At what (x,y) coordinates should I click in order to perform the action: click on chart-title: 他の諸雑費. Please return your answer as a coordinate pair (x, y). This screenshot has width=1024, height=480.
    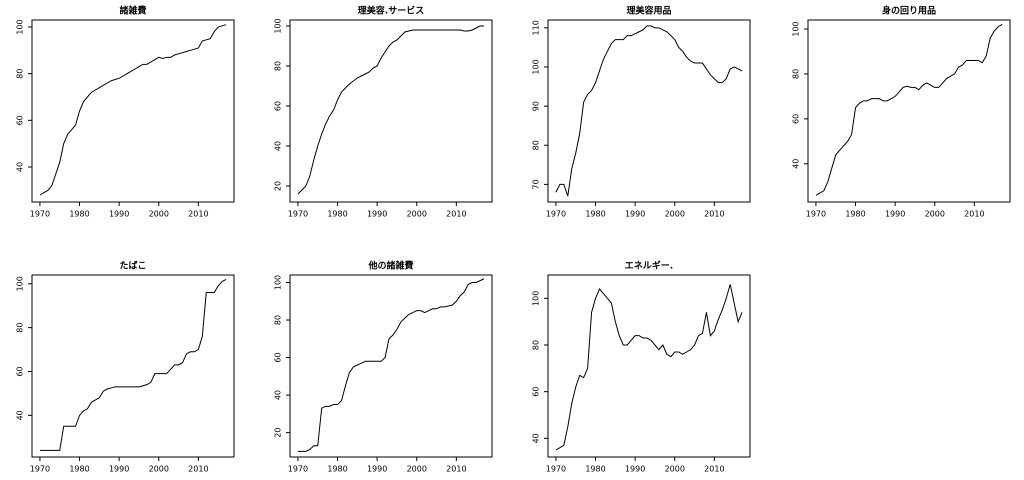
    Looking at the image, I should click on (390, 266).